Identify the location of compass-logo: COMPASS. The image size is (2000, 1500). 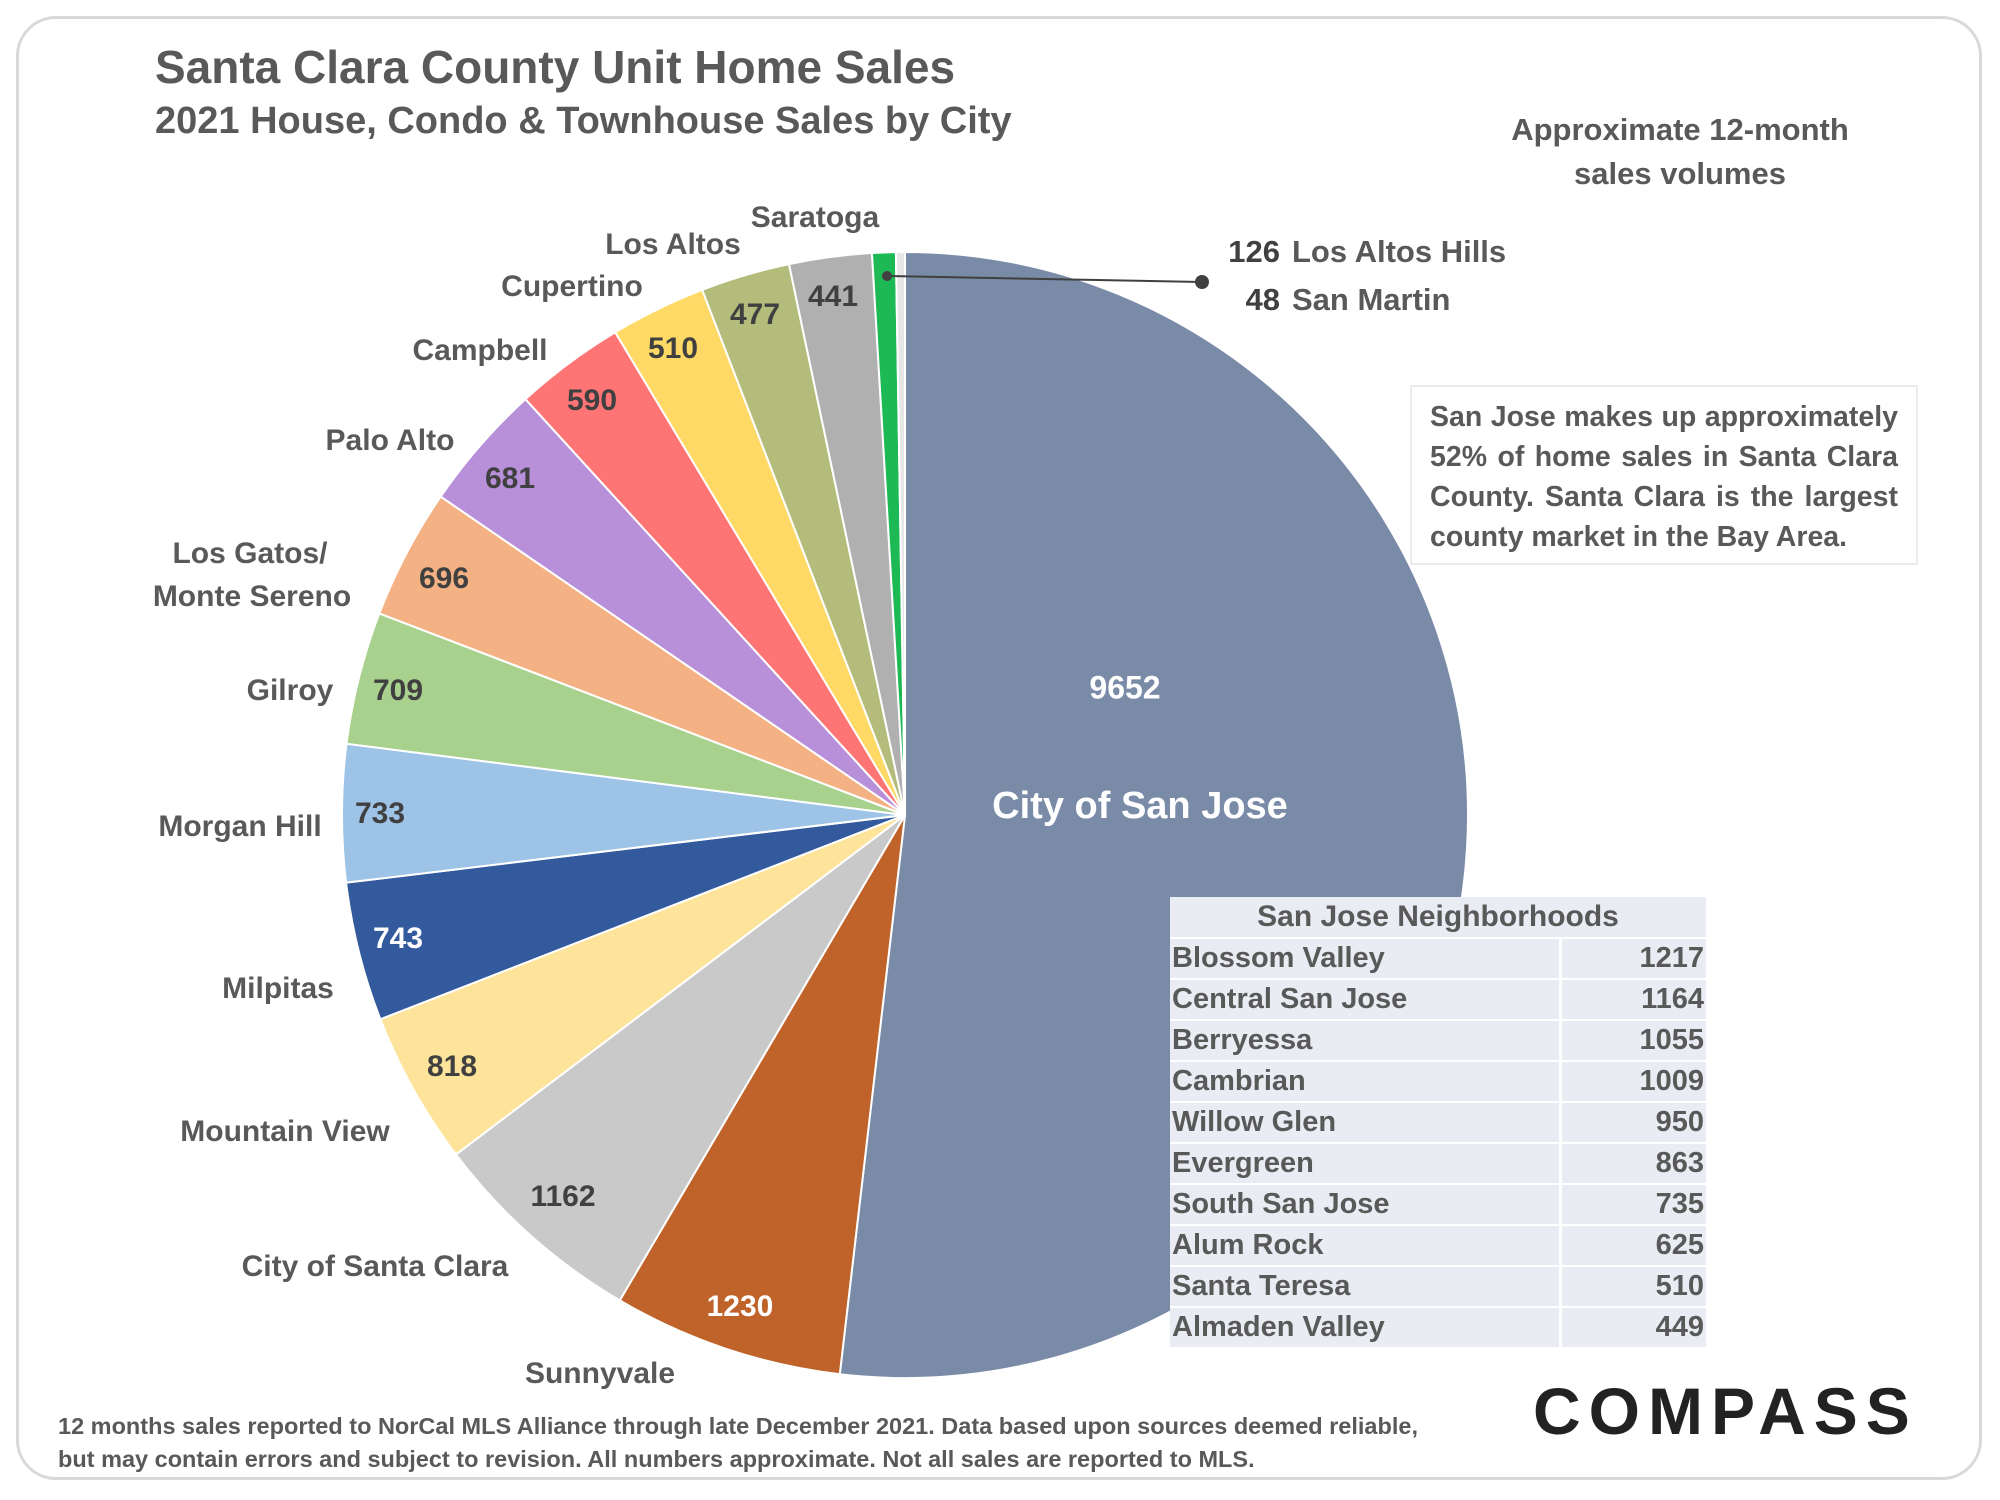
(1725, 1411).